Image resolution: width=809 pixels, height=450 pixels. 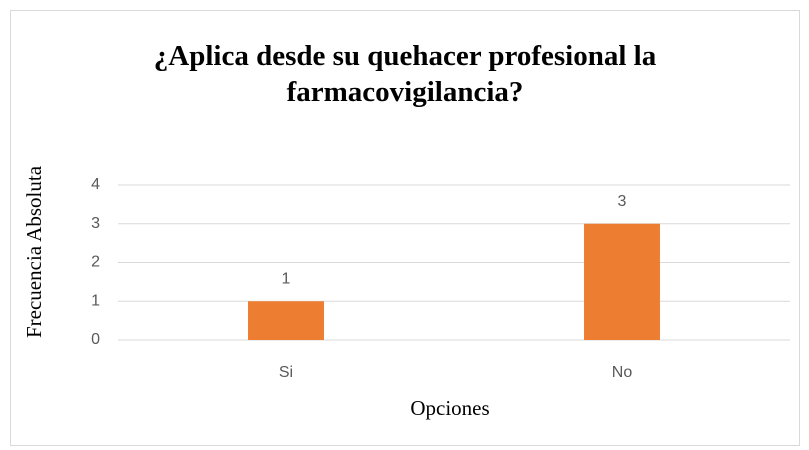 What do you see at coordinates (95, 300) in the screenshot?
I see `y-tick-label: 1` at bounding box center [95, 300].